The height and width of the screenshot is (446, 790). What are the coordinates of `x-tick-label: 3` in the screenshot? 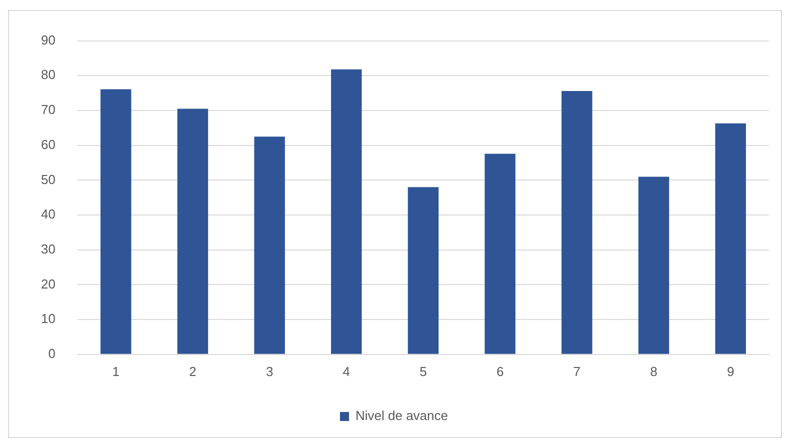 It's located at (270, 371).